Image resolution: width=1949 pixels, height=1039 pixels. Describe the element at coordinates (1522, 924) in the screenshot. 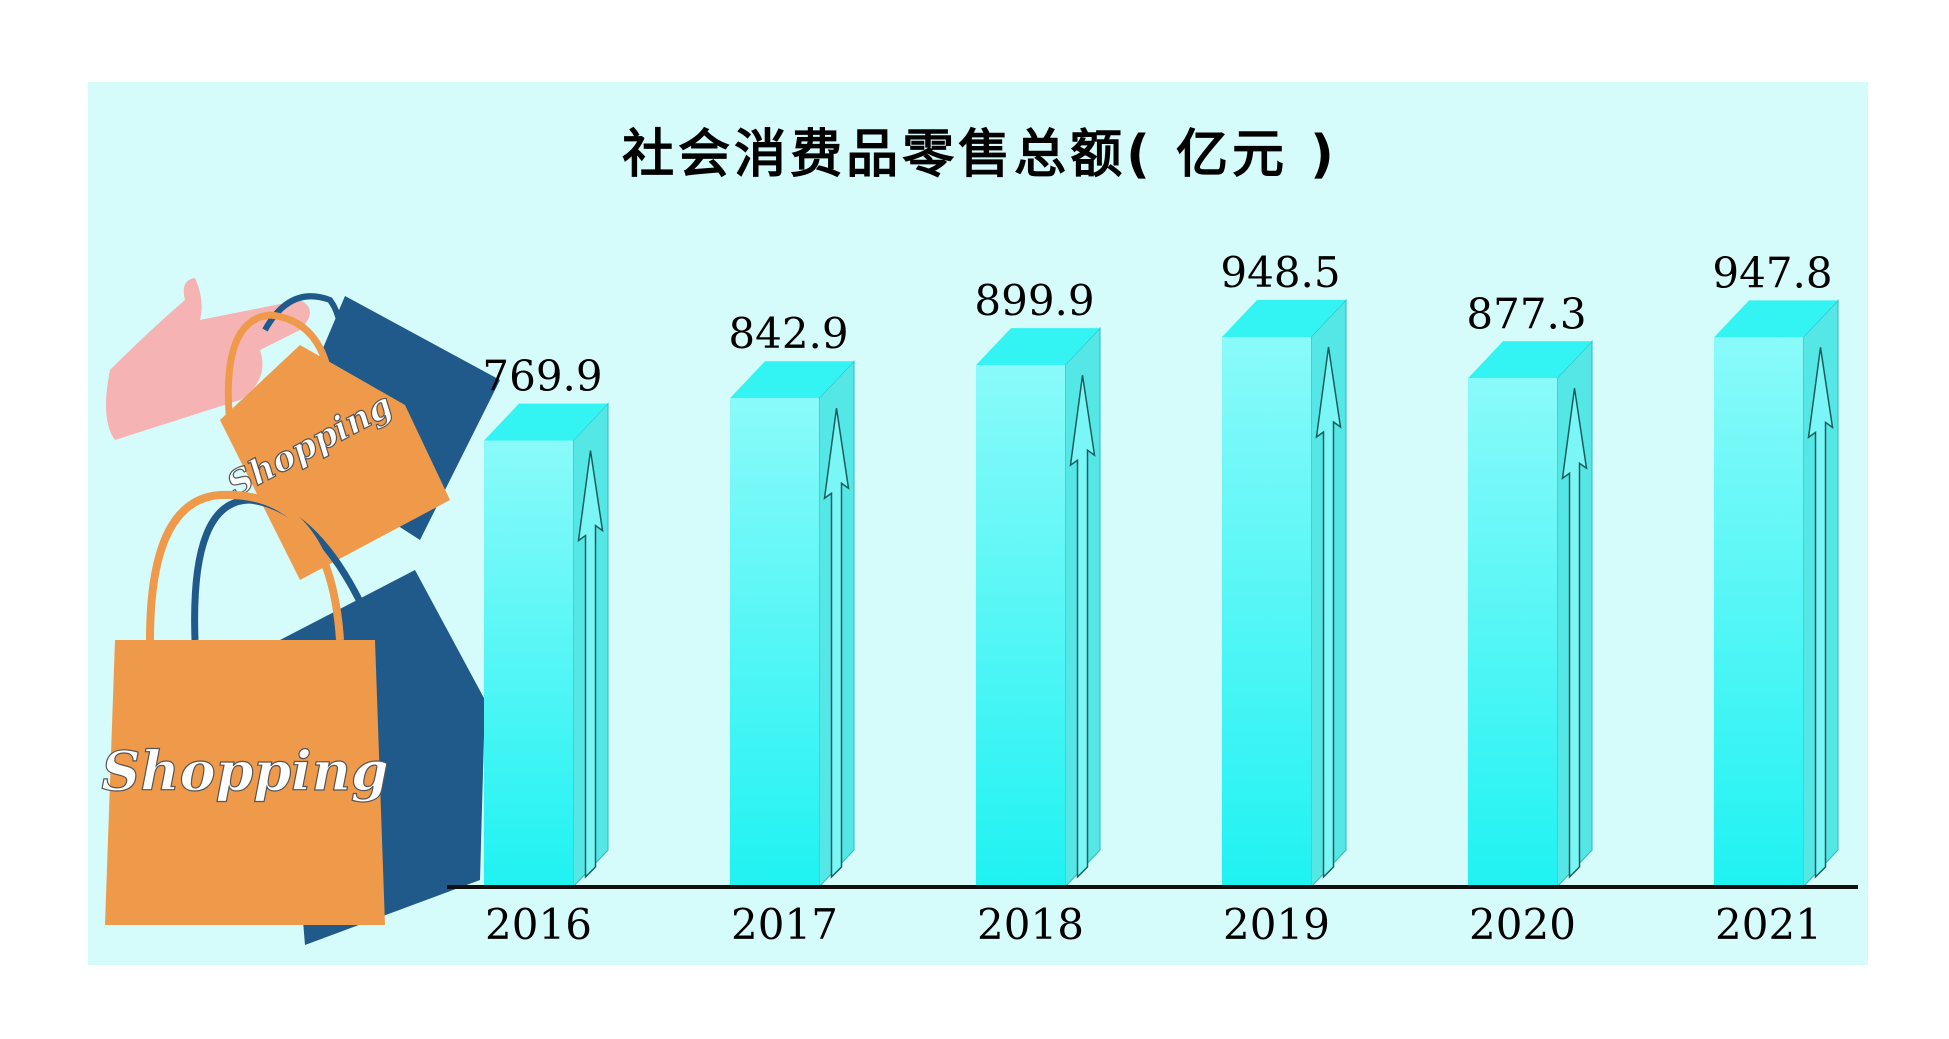

I see `x-tick-label: 2020` at that location.